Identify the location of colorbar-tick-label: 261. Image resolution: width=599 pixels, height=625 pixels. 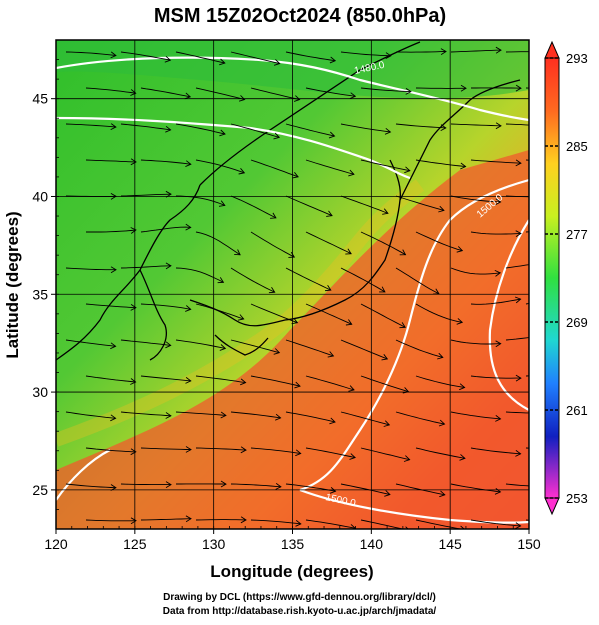
(577, 410).